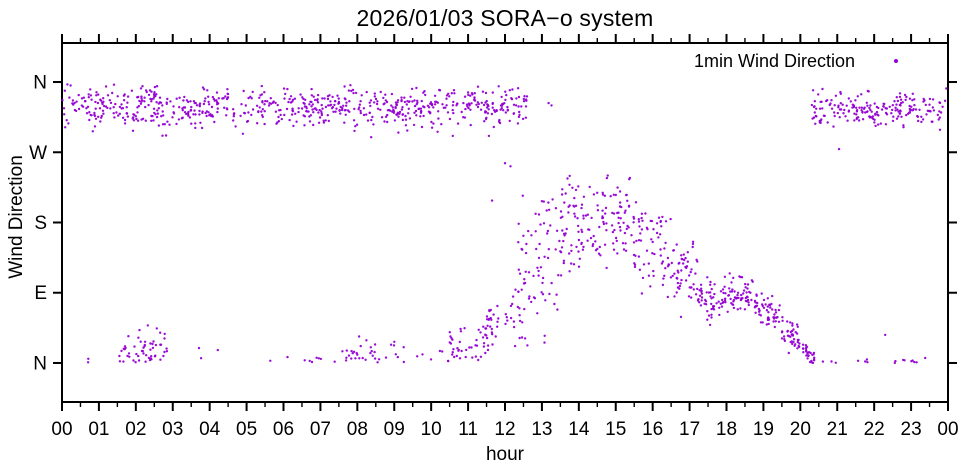 The width and height of the screenshot is (961, 471). Describe the element at coordinates (874, 429) in the screenshot. I see `x-tick-label: 22` at that location.